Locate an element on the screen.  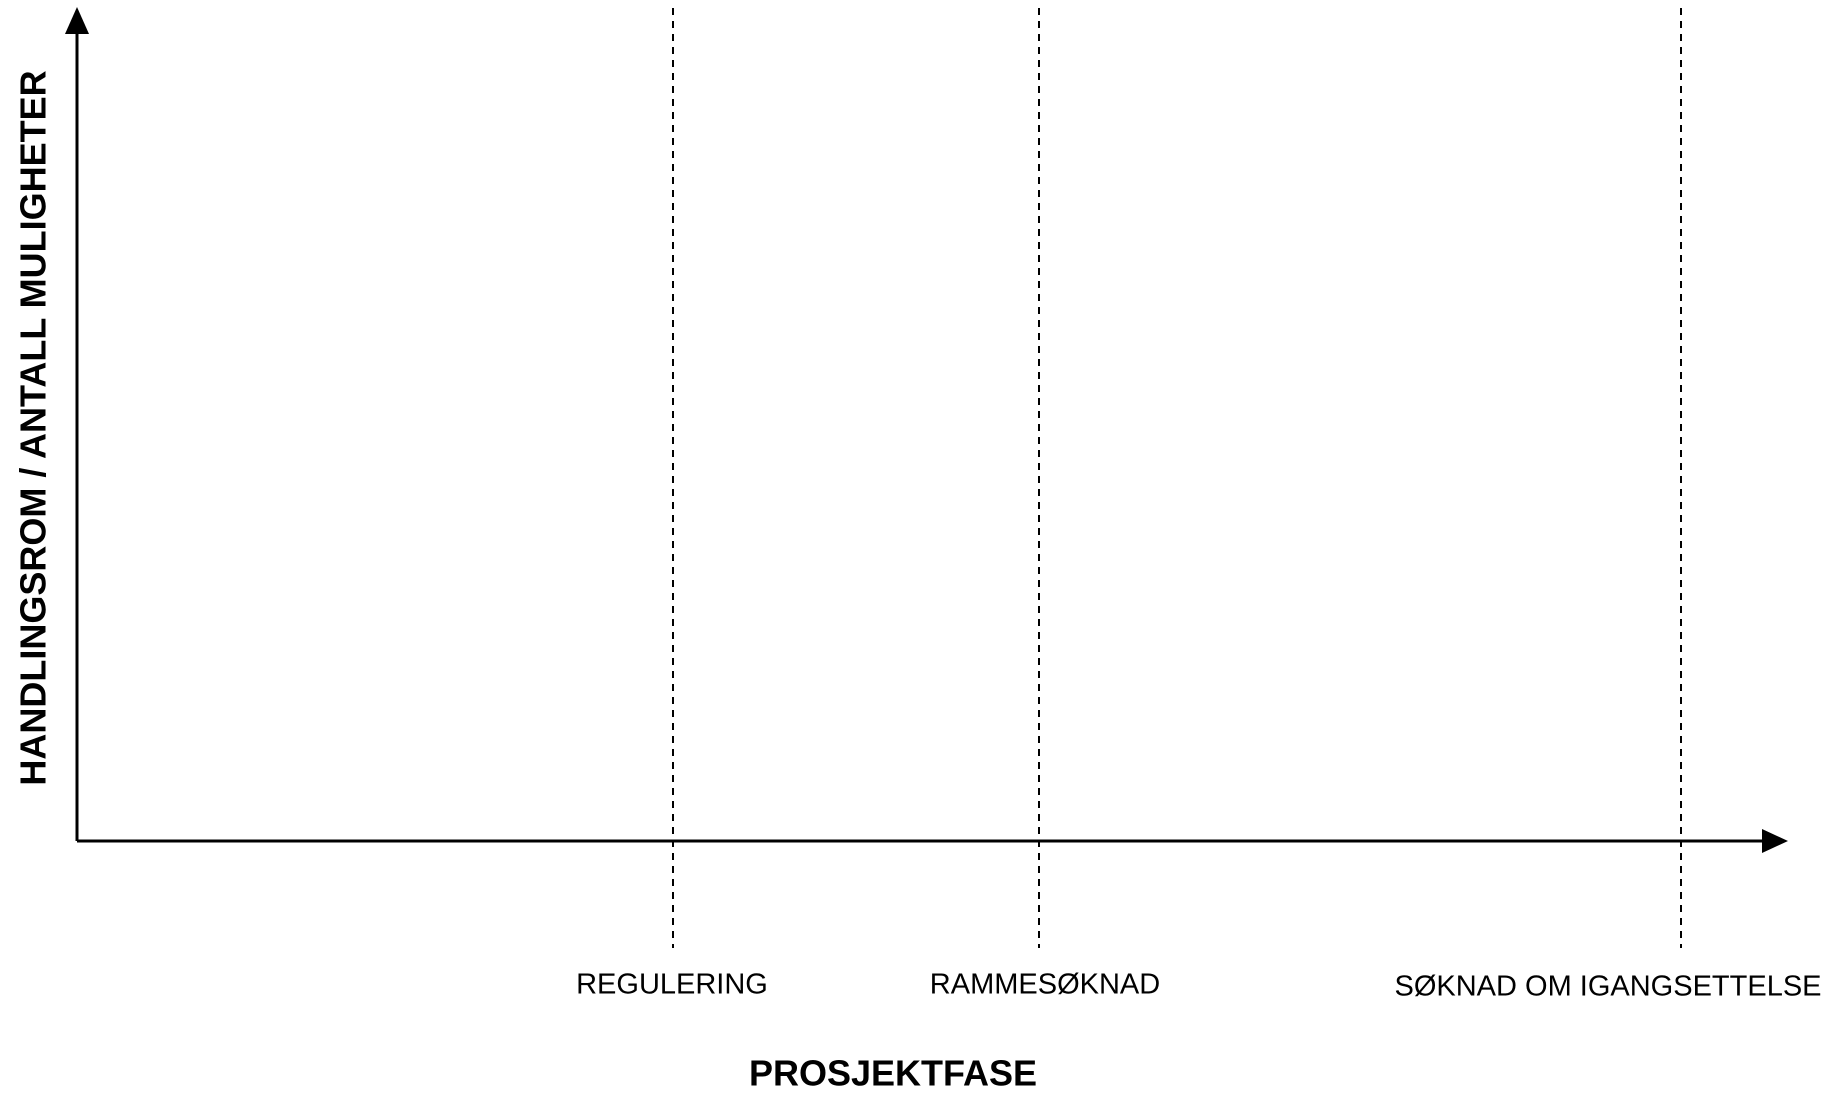
phase-label: REGULERING is located at coordinates (672, 985).